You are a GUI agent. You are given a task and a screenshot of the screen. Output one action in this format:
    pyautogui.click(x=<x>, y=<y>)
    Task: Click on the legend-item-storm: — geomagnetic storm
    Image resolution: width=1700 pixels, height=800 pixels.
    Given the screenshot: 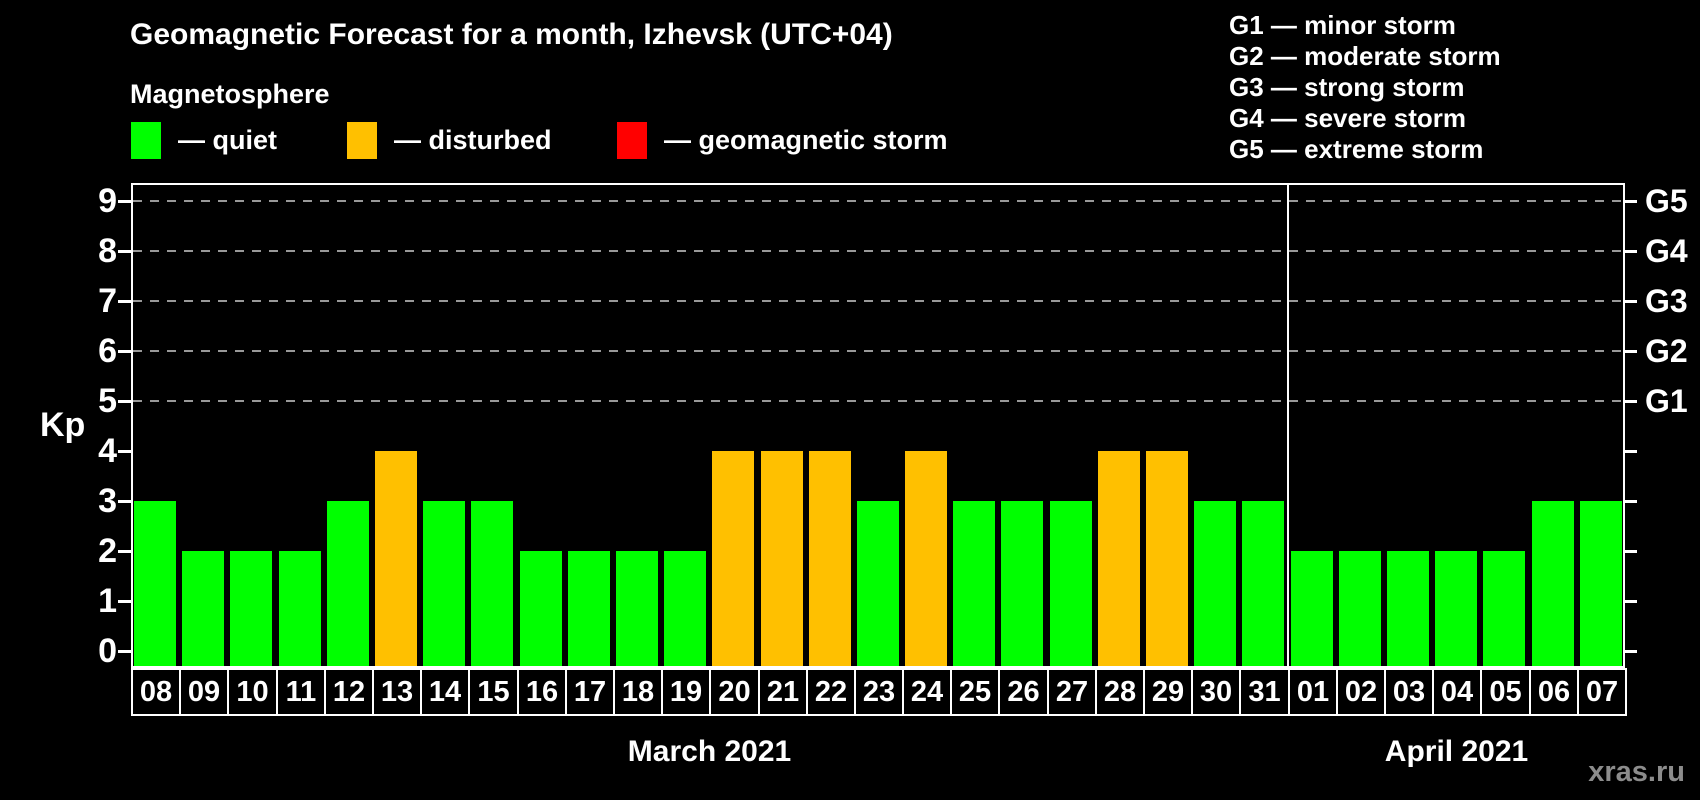 What is the action you would take?
    pyautogui.click(x=782, y=140)
    